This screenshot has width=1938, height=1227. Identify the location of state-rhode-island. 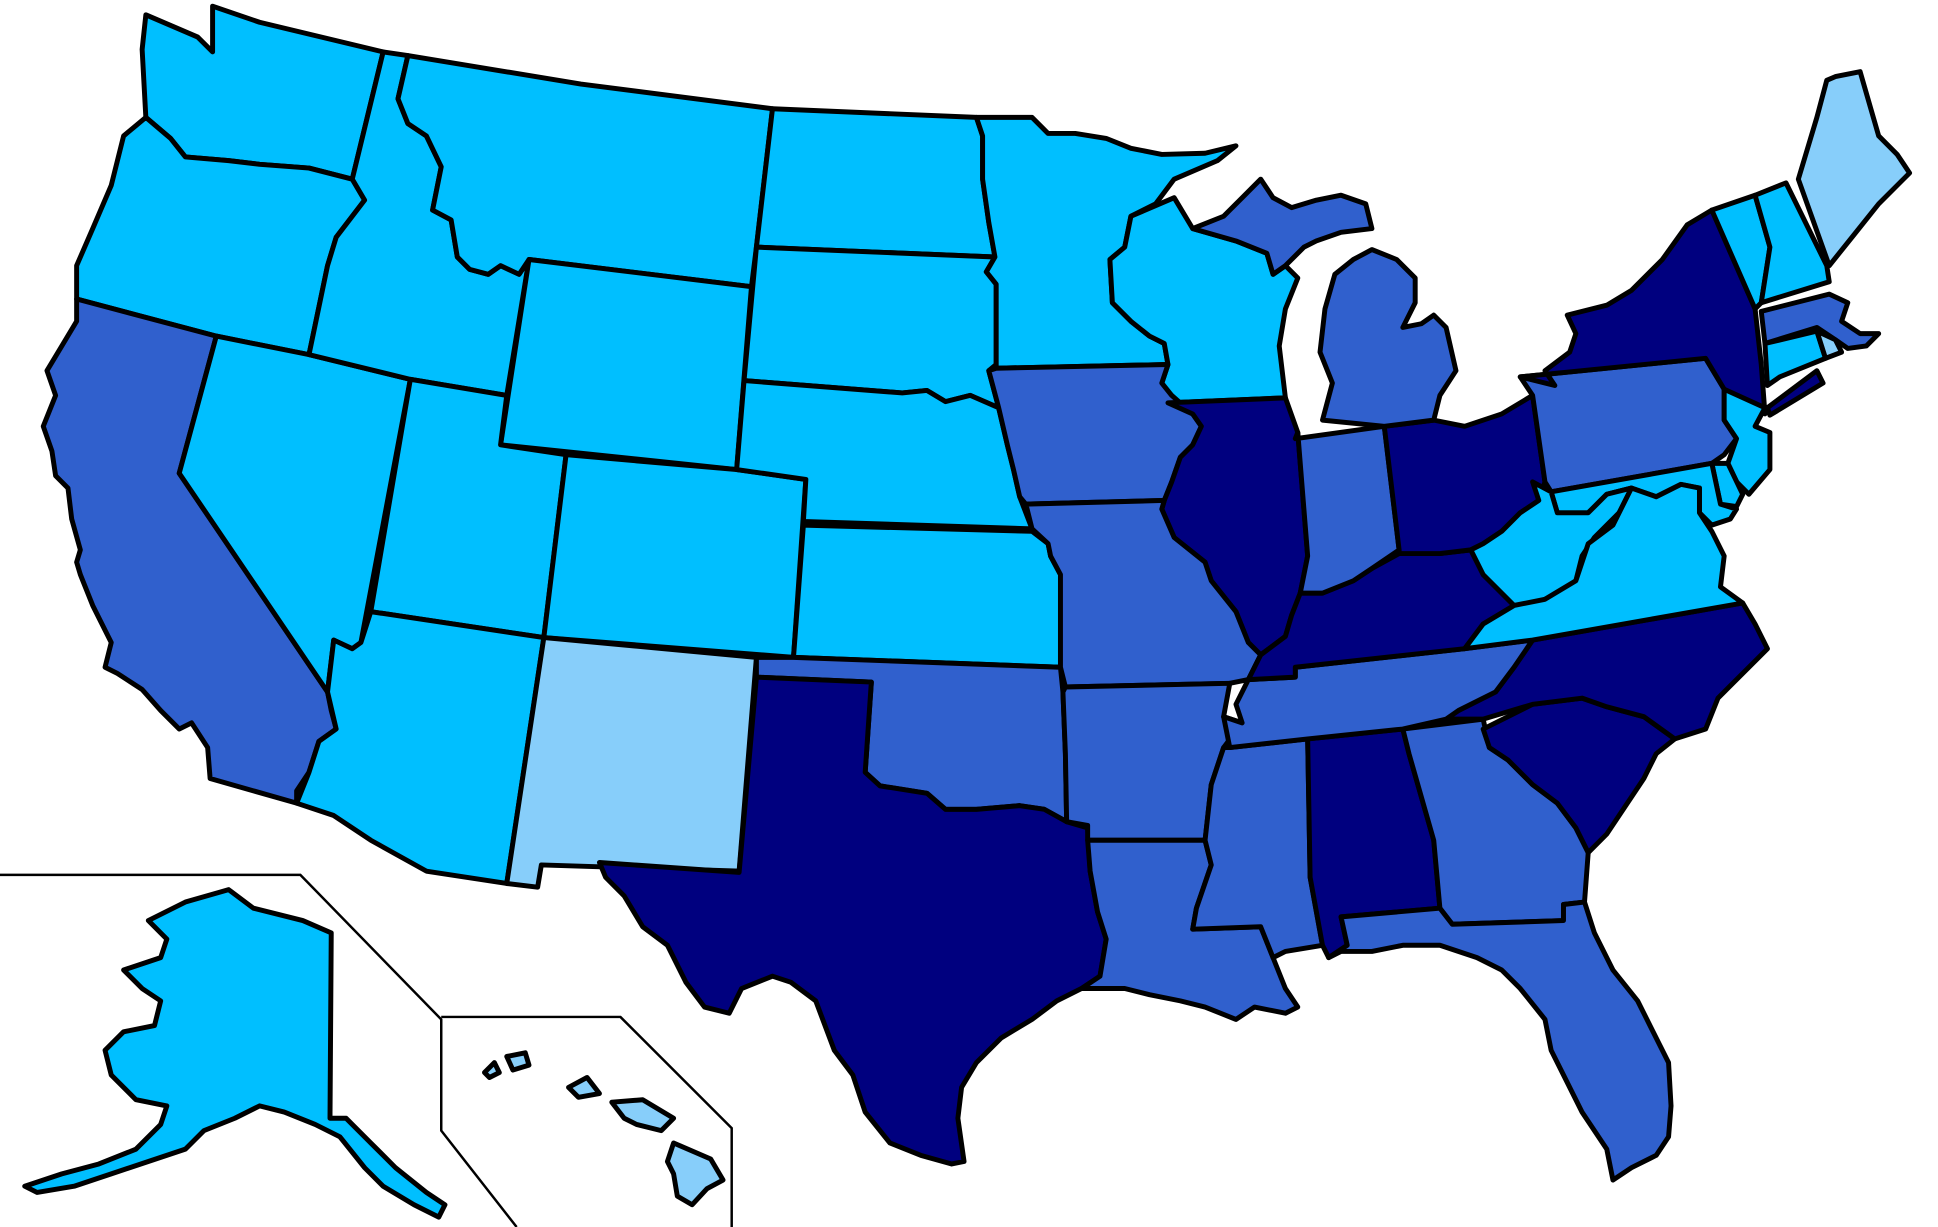
(1829, 344).